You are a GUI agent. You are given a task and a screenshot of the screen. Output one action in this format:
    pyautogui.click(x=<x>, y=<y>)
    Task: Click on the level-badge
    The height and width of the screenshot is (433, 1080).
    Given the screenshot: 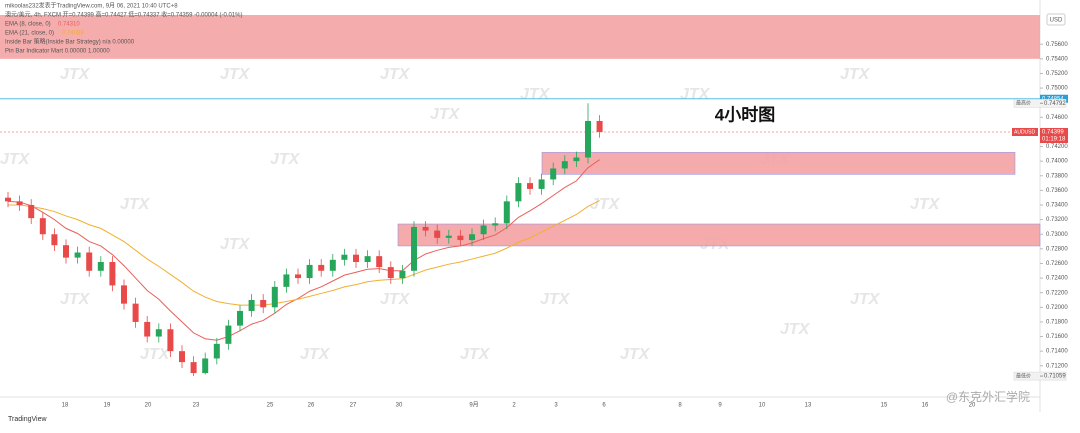 What is the action you would take?
    pyautogui.click(x=1054, y=98)
    